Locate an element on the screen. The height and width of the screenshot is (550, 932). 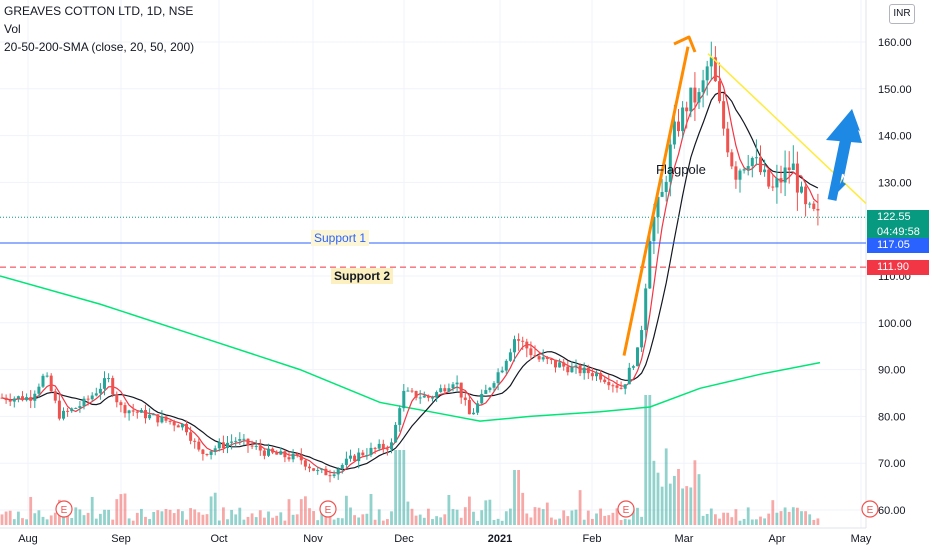
x-tick-label: May is located at coordinates (861, 539).